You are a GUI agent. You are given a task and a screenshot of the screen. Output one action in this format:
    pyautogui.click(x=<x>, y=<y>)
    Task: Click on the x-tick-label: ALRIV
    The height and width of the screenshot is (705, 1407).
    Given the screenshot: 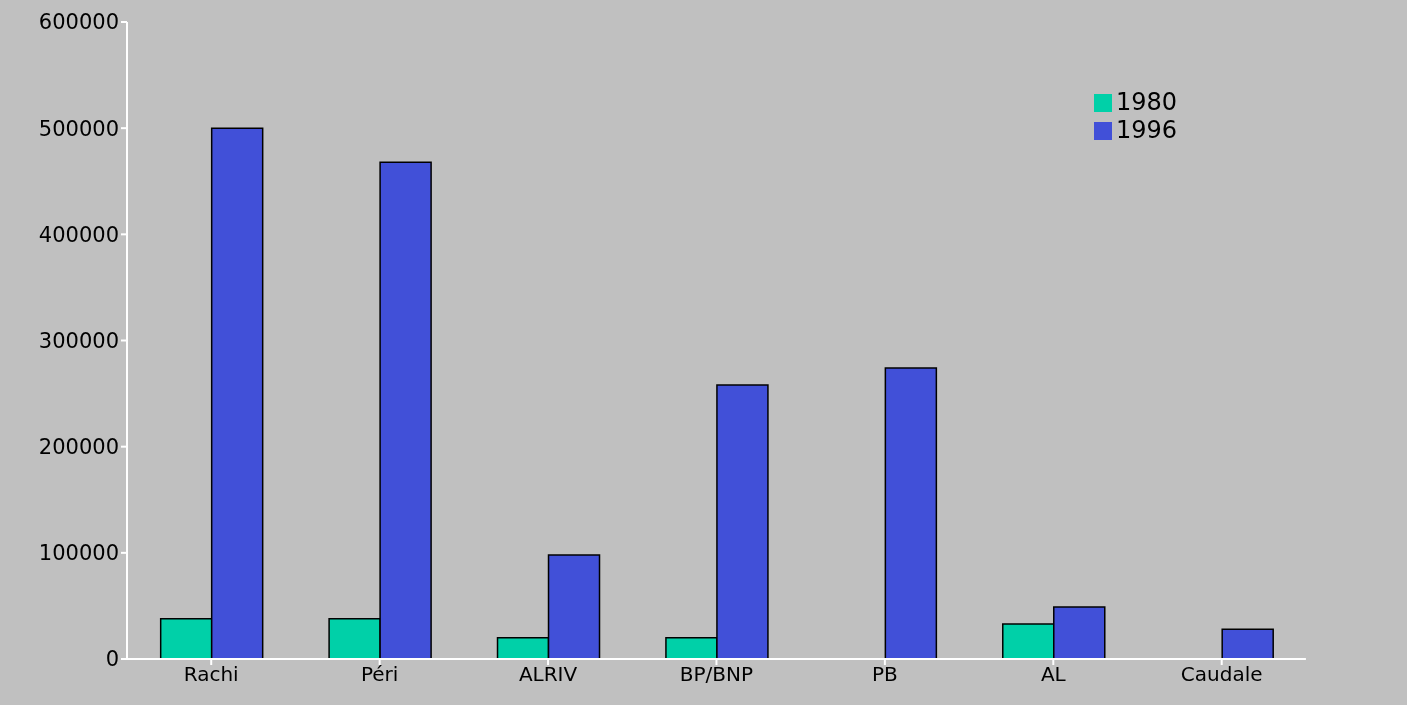 What is the action you would take?
    pyautogui.click(x=548, y=674)
    